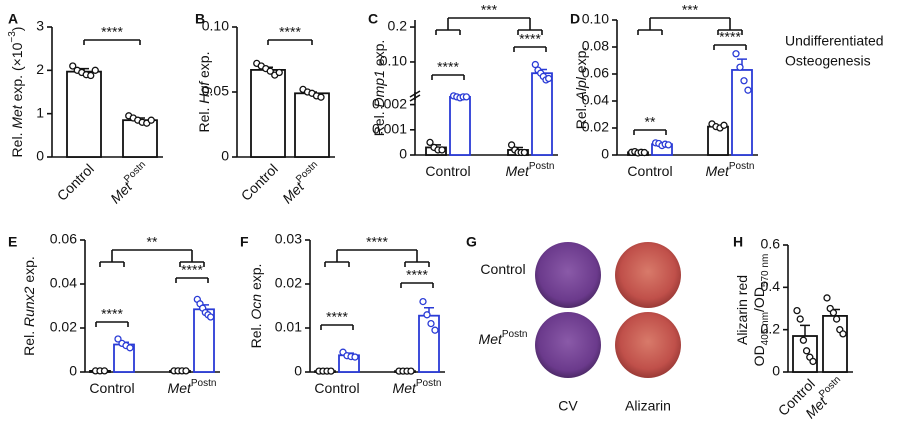 The height and width of the screenshot is (423, 900). I want to click on y-axis-label: Rel. Hgf exp., so click(204, 92).